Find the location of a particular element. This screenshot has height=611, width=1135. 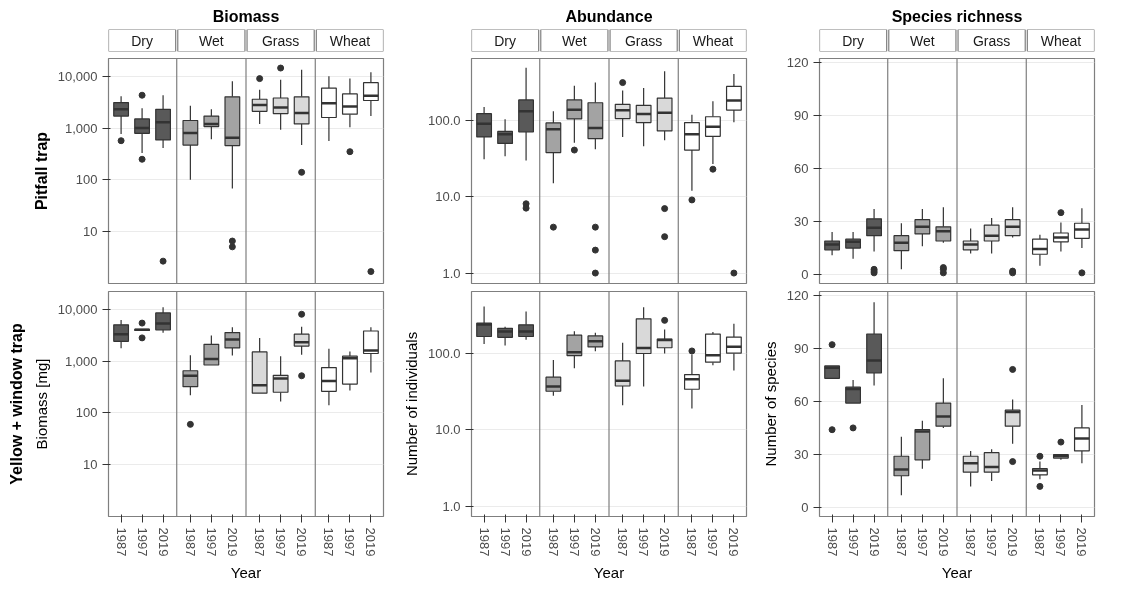

y-axis-title: Biomass [mg] is located at coordinates (41, 404).